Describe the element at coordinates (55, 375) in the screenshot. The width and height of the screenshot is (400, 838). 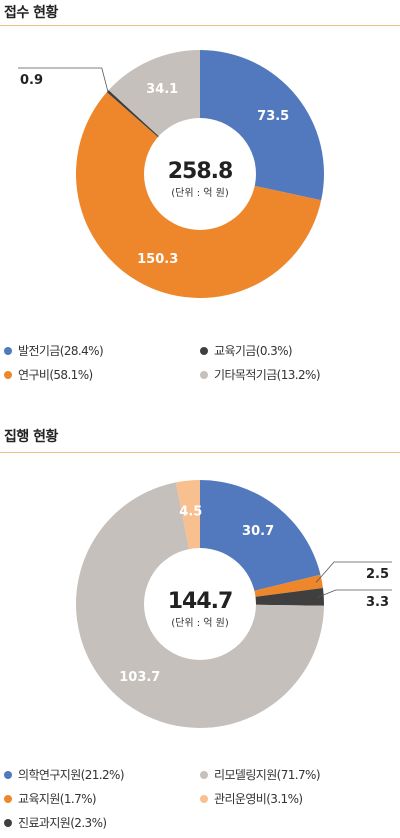
I see `legend-label: 연구비(58.1%)` at that location.